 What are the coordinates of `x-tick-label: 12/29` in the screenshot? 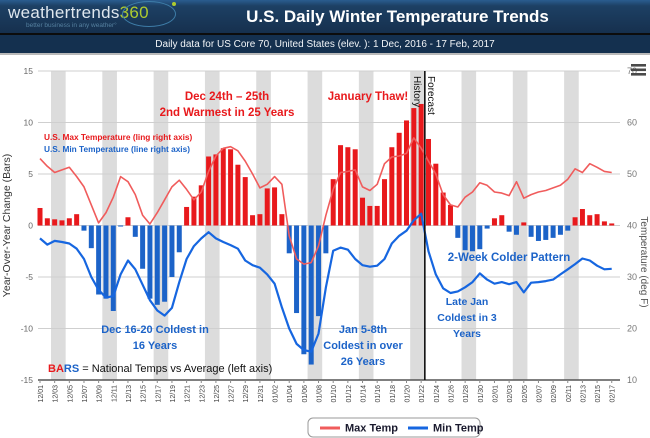 It's located at (246, 394).